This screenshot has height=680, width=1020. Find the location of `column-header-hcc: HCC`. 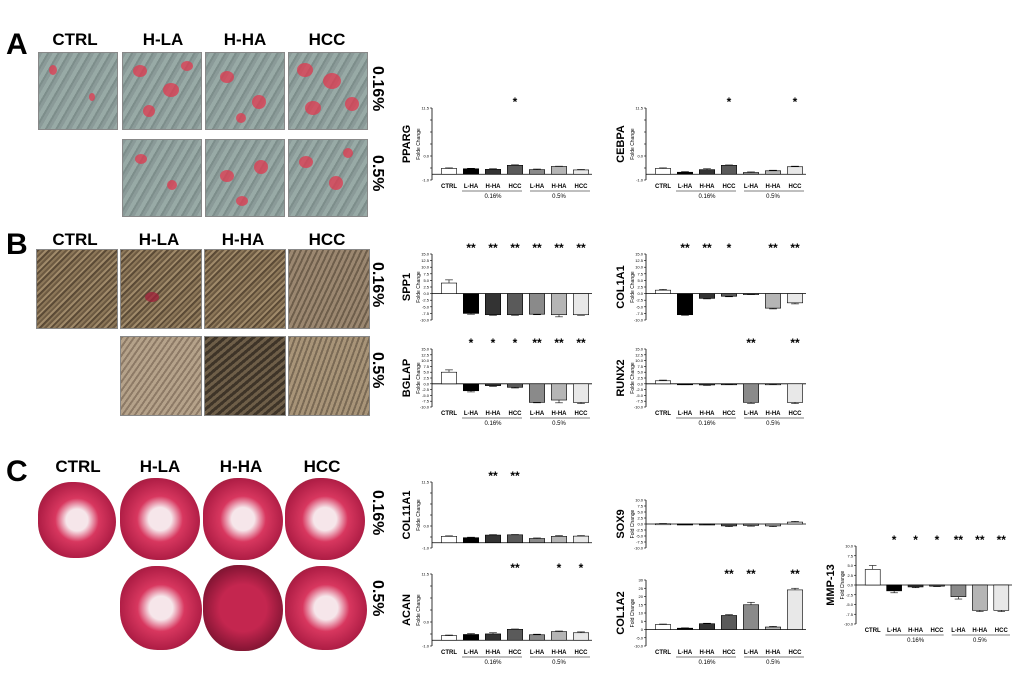

column-header-hcc: HCC is located at coordinates (327, 39).